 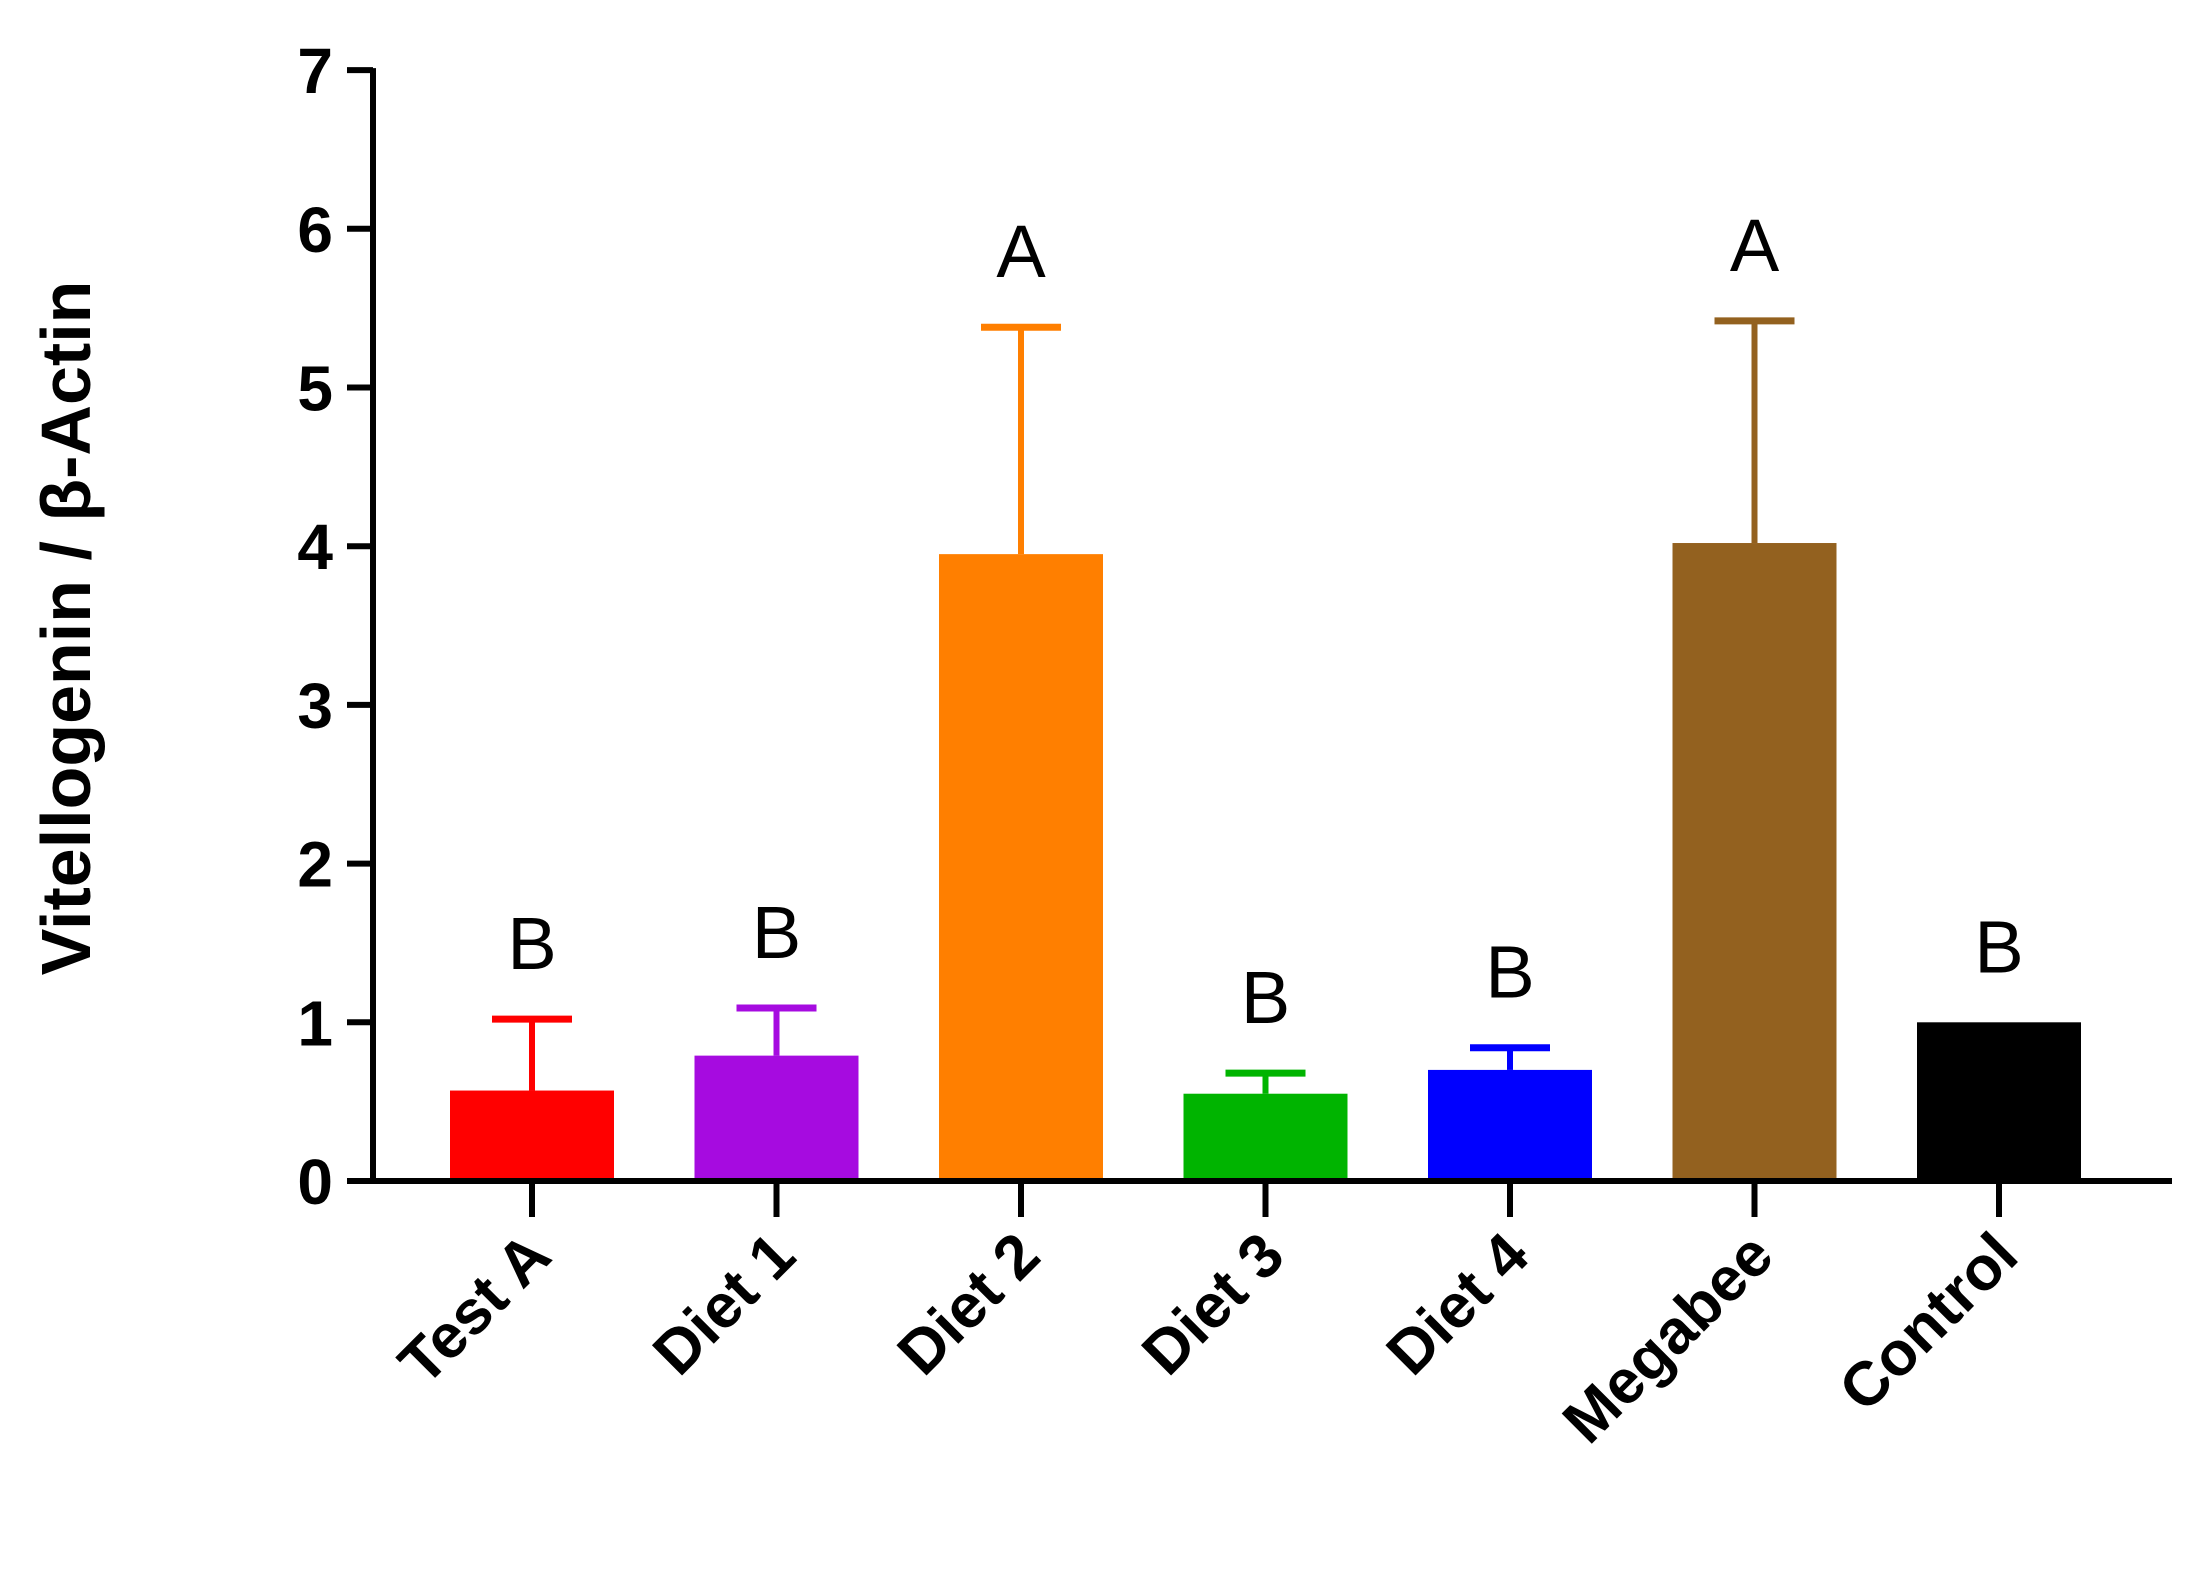 What do you see at coordinates (1213, 1304) in the screenshot?
I see `x-category-label: Diet 3` at bounding box center [1213, 1304].